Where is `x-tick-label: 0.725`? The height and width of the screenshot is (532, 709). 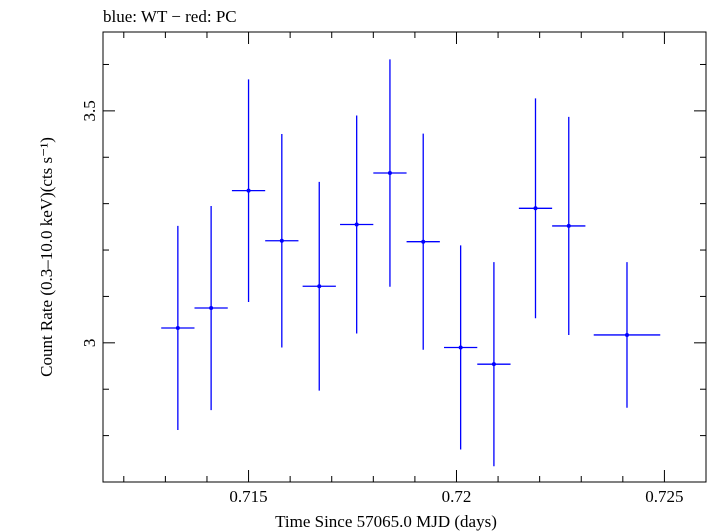
x-tick-label: 0.725 is located at coordinates (664, 496).